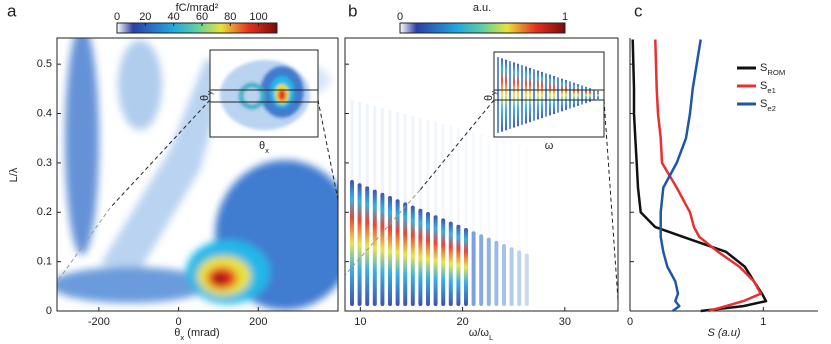 This screenshot has width=831, height=344. What do you see at coordinates (145, 17) in the screenshot?
I see `colorbar-tick-label: 20` at bounding box center [145, 17].